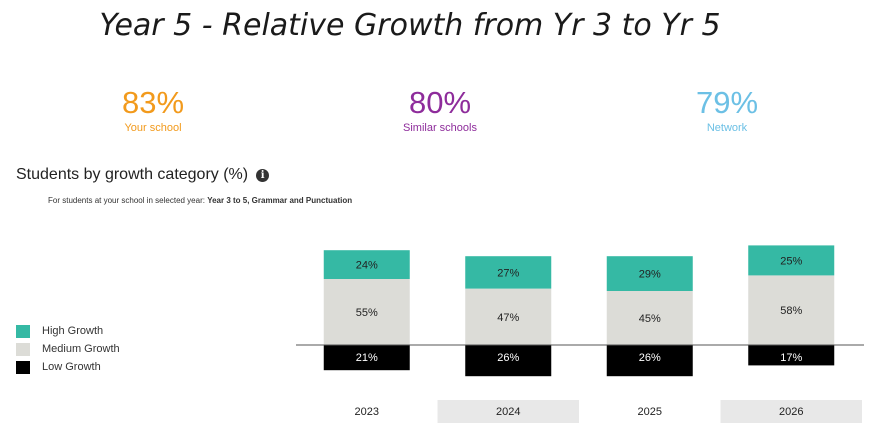  What do you see at coordinates (727, 102) in the screenshot?
I see `stat-value: 79%` at bounding box center [727, 102].